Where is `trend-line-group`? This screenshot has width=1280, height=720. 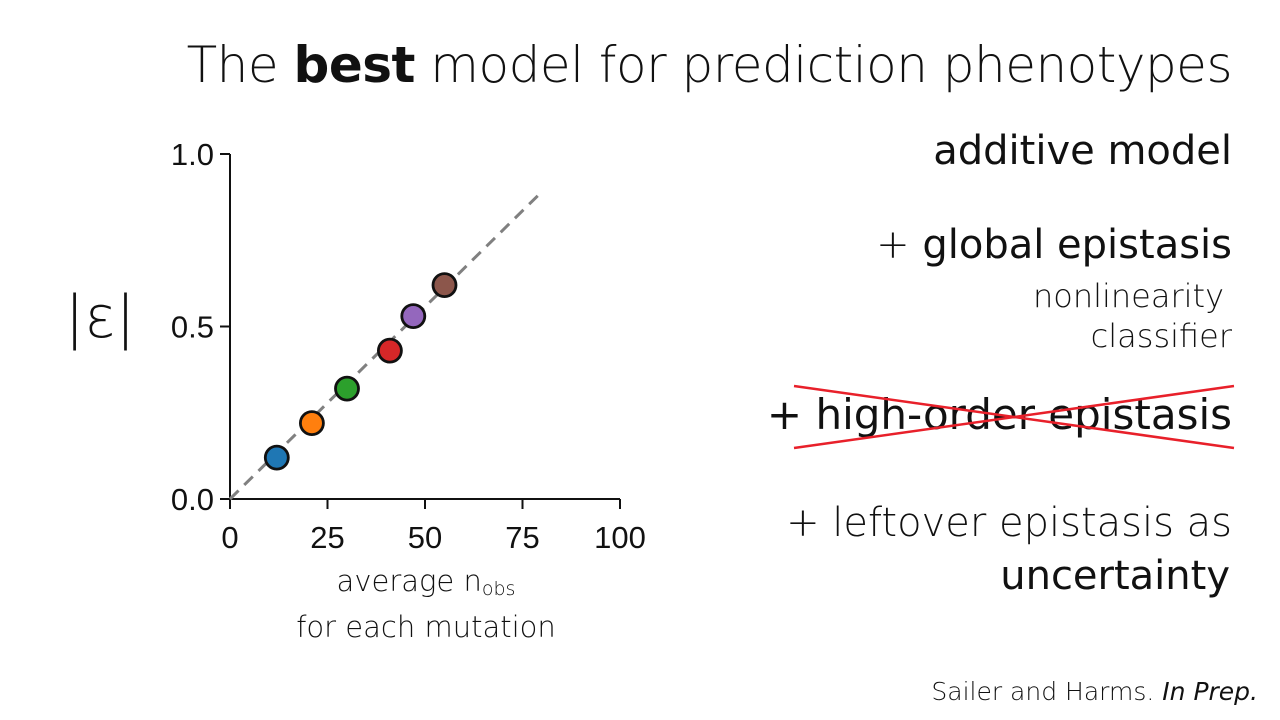
trend-line-group is located at coordinates (384, 347).